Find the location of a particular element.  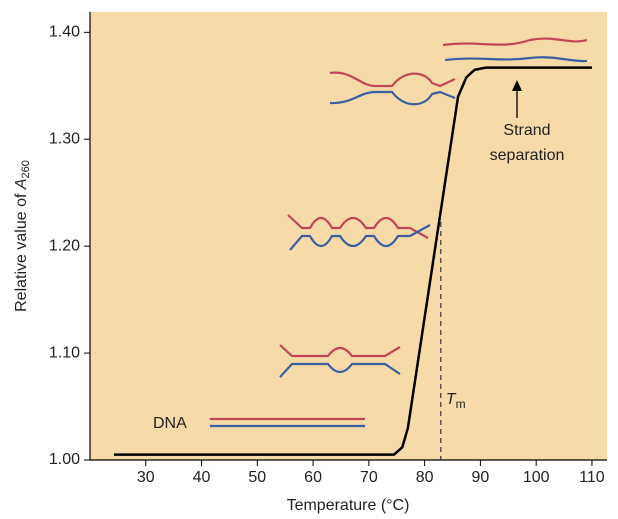

y-tick-label: 1.20 is located at coordinates (64, 245).